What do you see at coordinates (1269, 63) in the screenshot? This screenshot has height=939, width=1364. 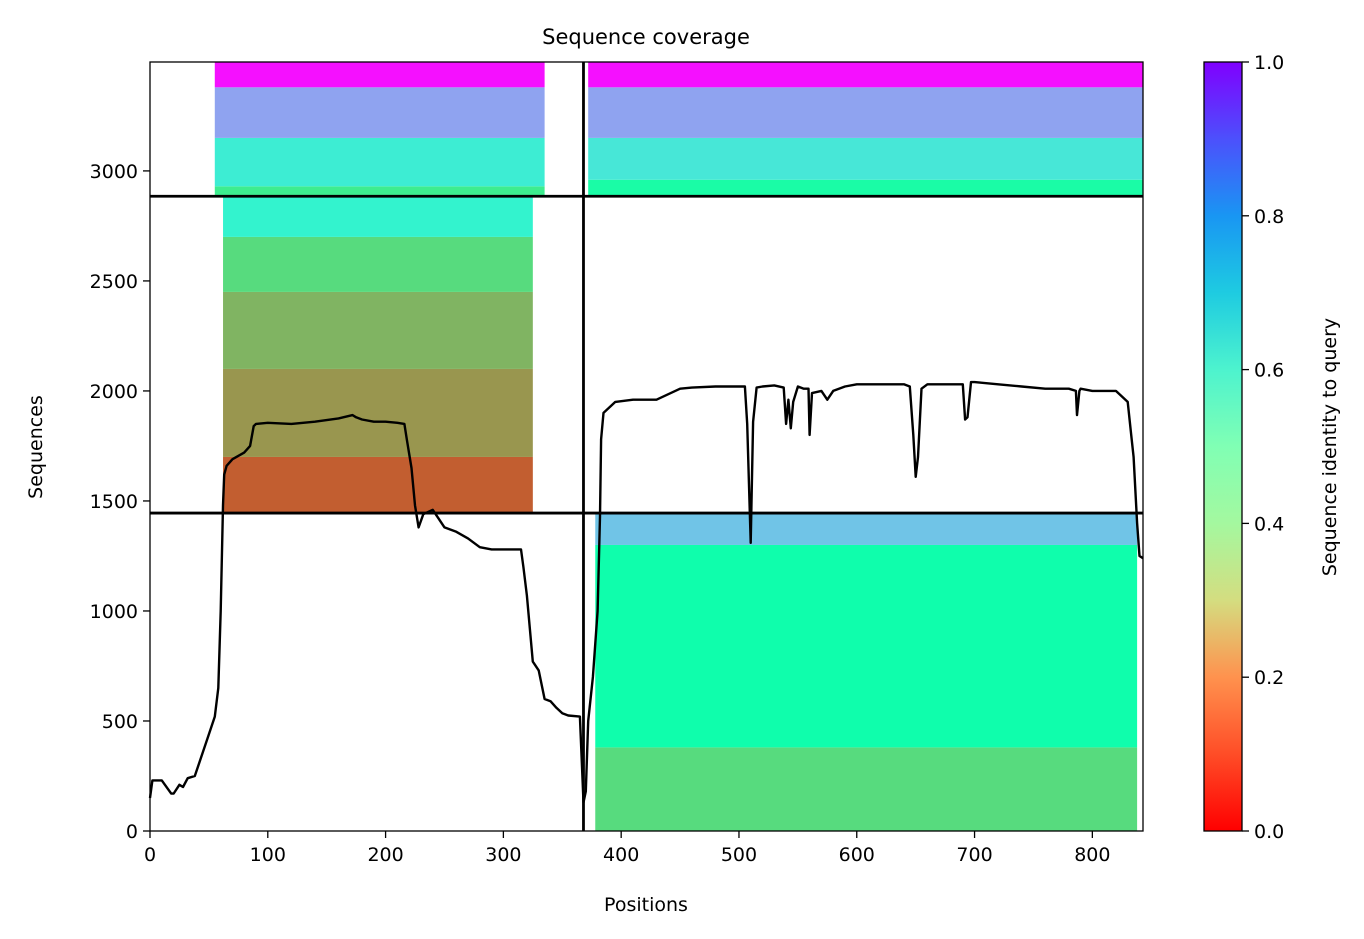 I see `colorbar-tick-label: 1.0` at bounding box center [1269, 63].